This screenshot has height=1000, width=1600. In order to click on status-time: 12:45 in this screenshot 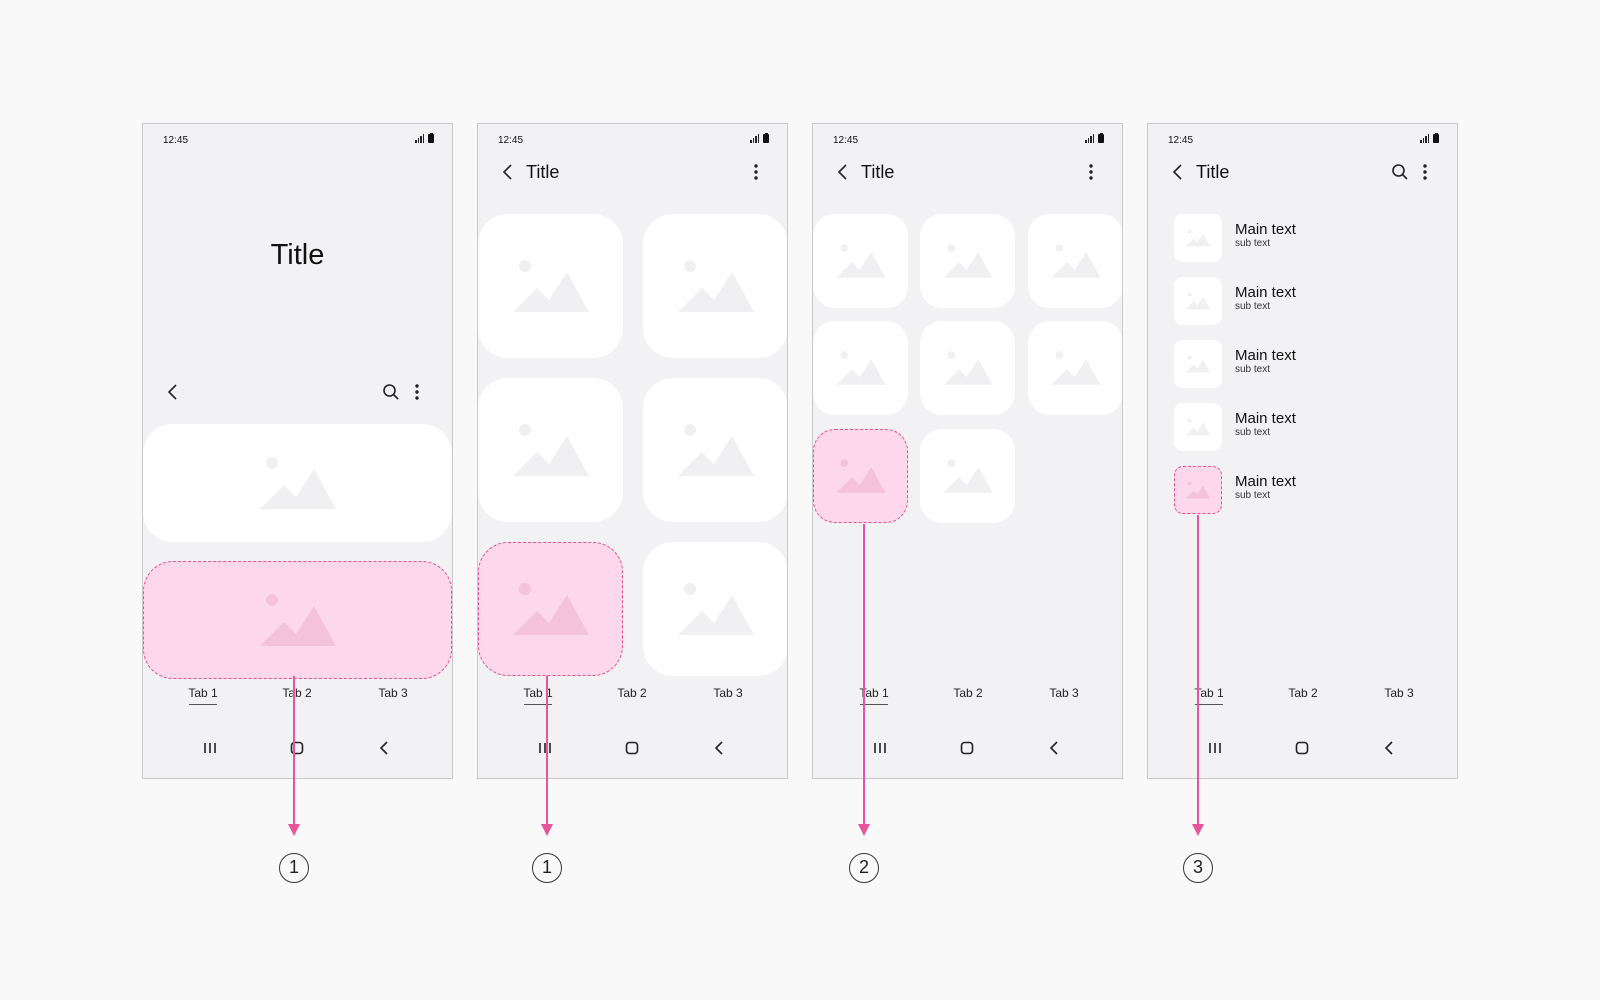, I will do `click(846, 140)`.